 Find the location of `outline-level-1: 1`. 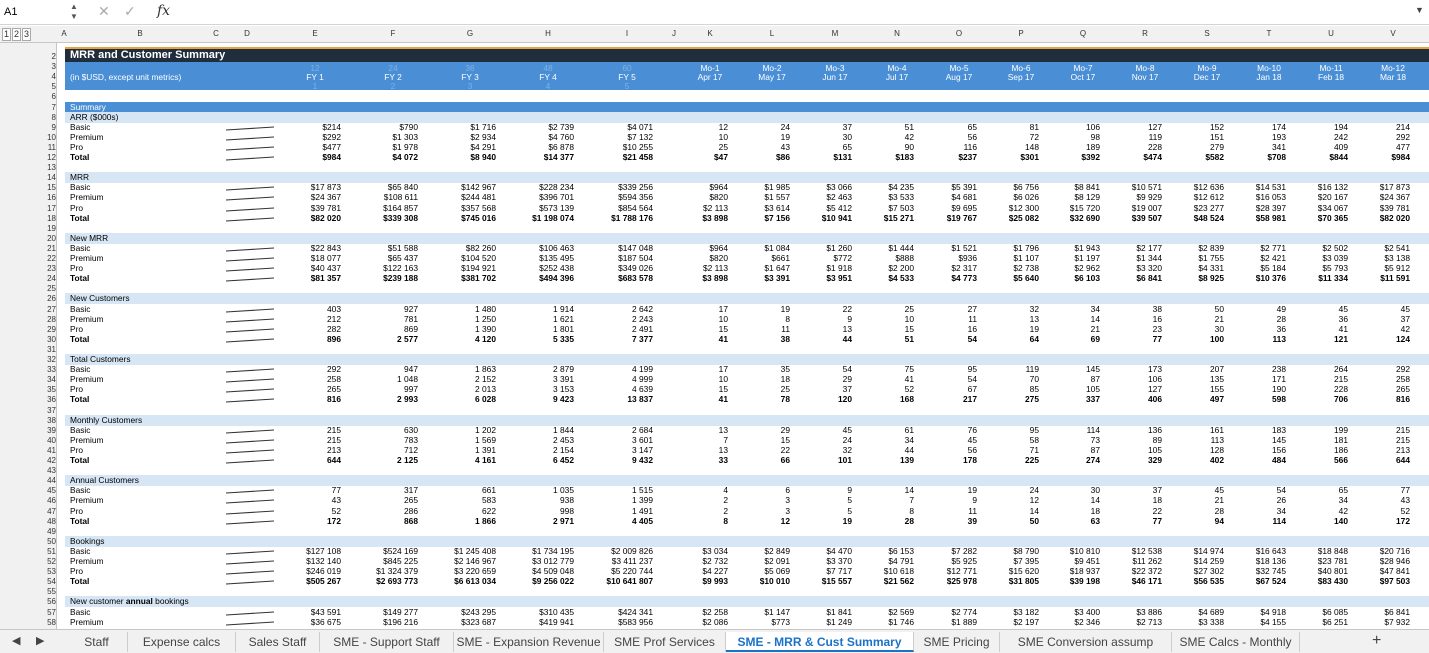

outline-level-1: 1 is located at coordinates (6, 34).